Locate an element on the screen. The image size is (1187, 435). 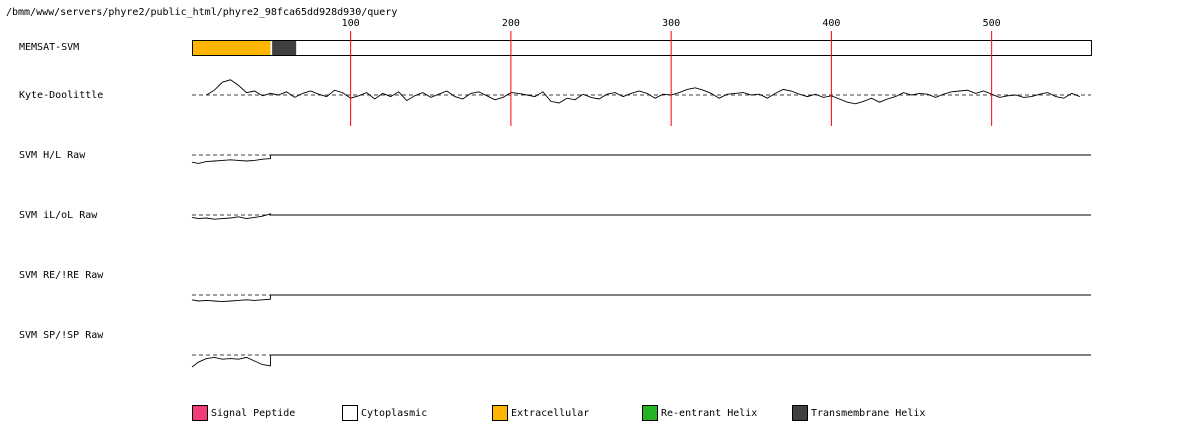
position-markers is located at coordinates (671, 78).